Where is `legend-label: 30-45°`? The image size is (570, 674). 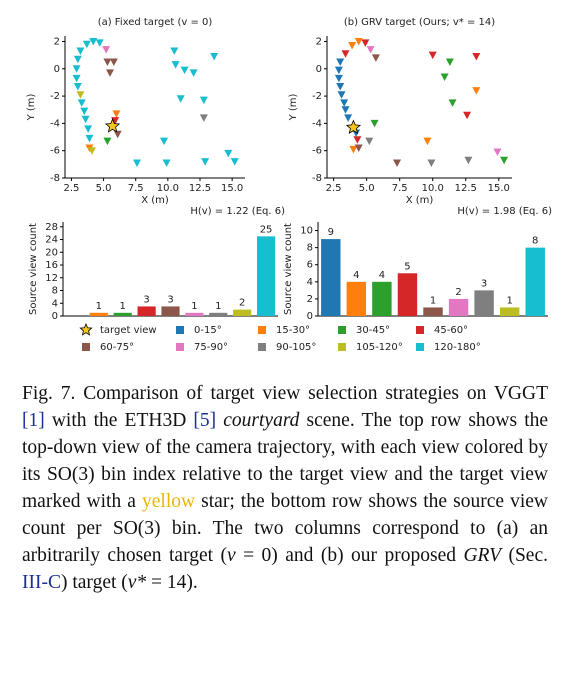
legend-label: 30-45° is located at coordinates (373, 330).